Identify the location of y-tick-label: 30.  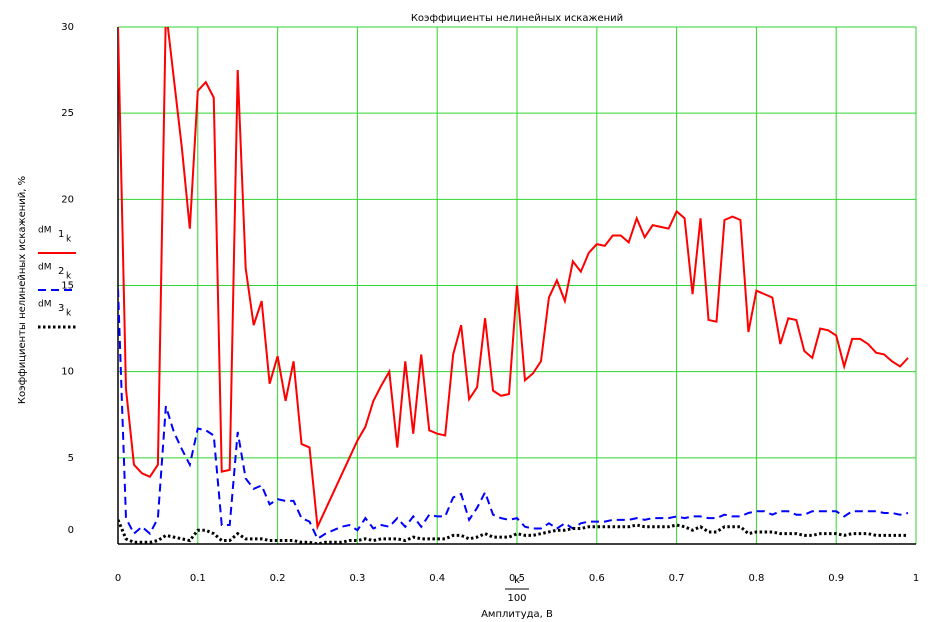
(67, 27).